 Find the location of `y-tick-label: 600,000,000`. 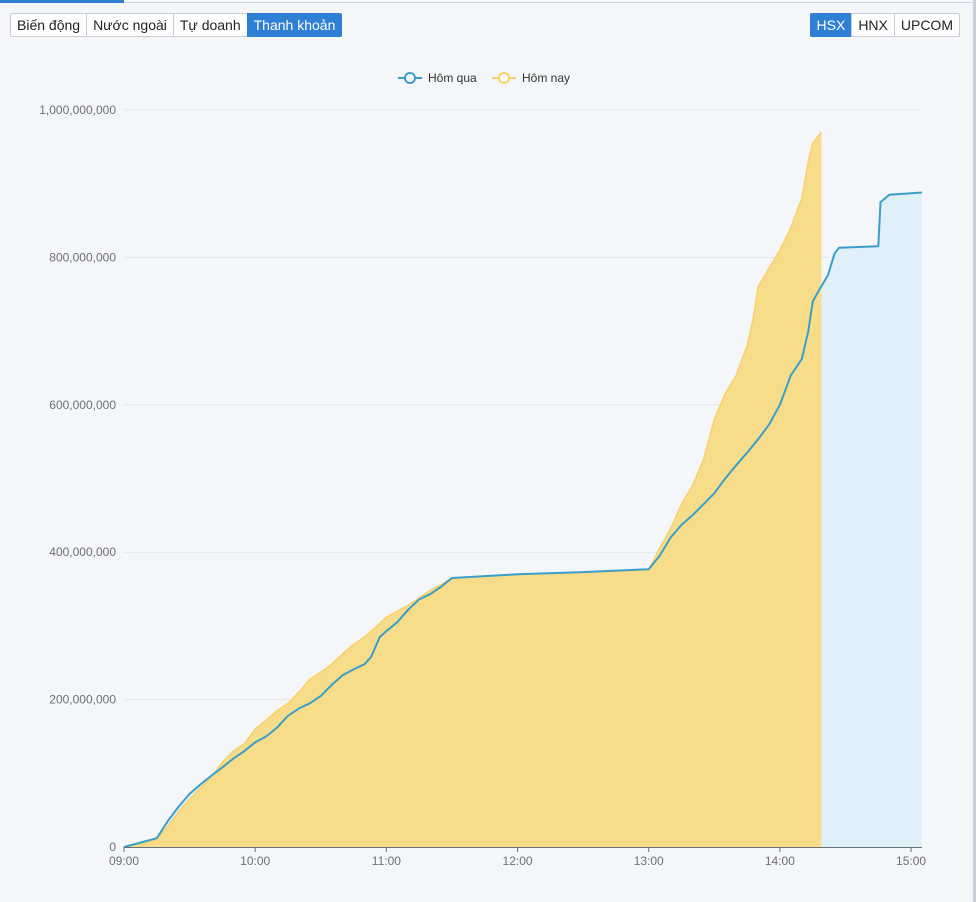

y-tick-label: 600,000,000 is located at coordinates (82, 405).